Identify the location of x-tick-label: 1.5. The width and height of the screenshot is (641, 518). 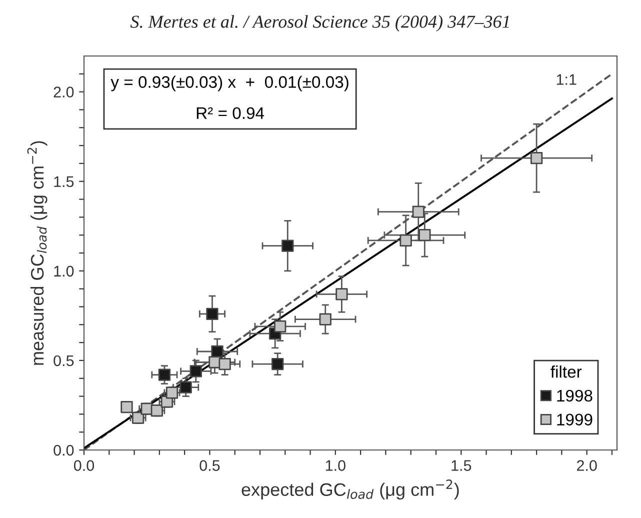
(462, 465).